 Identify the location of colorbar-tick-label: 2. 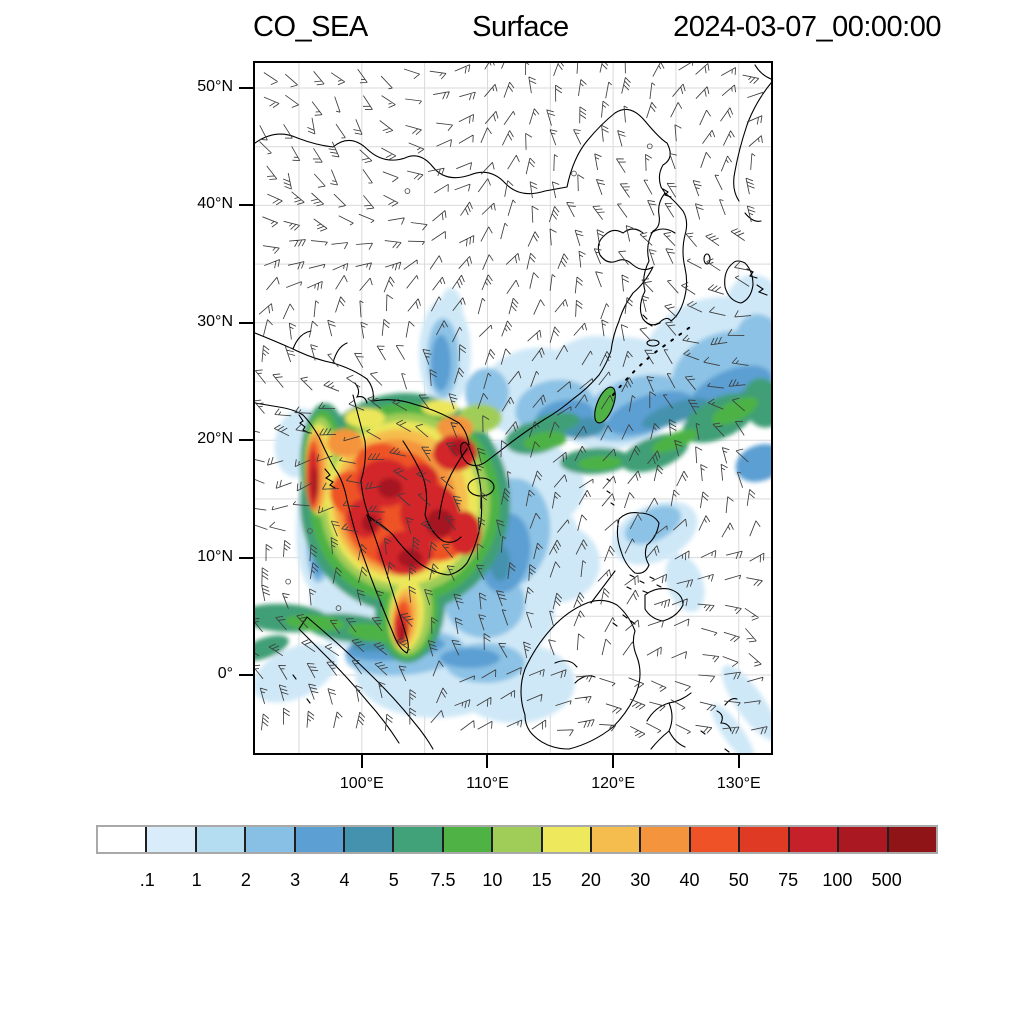
(245, 880).